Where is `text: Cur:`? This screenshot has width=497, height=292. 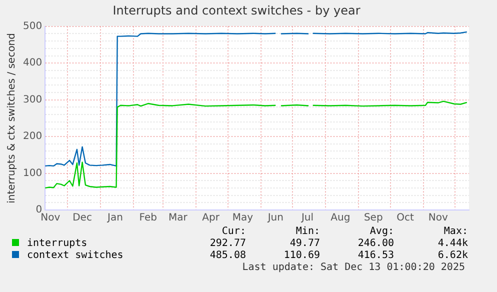 text: Cur: is located at coordinates (233, 232).